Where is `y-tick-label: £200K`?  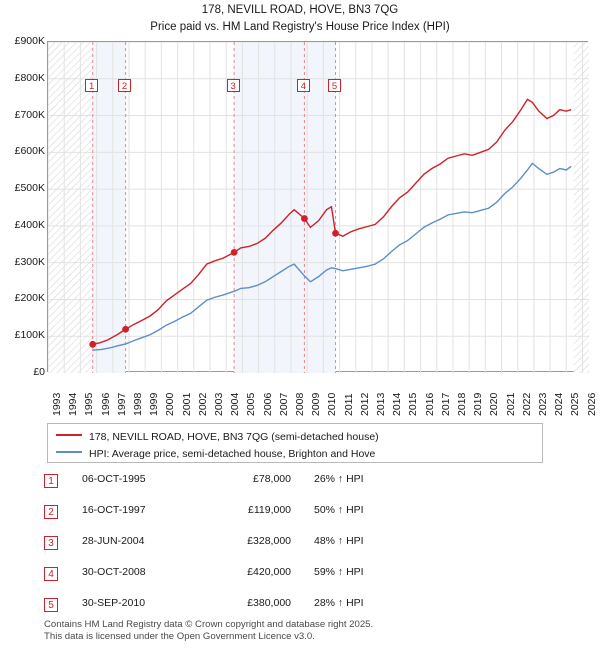
y-tick-label: £200K is located at coordinates (29, 298).